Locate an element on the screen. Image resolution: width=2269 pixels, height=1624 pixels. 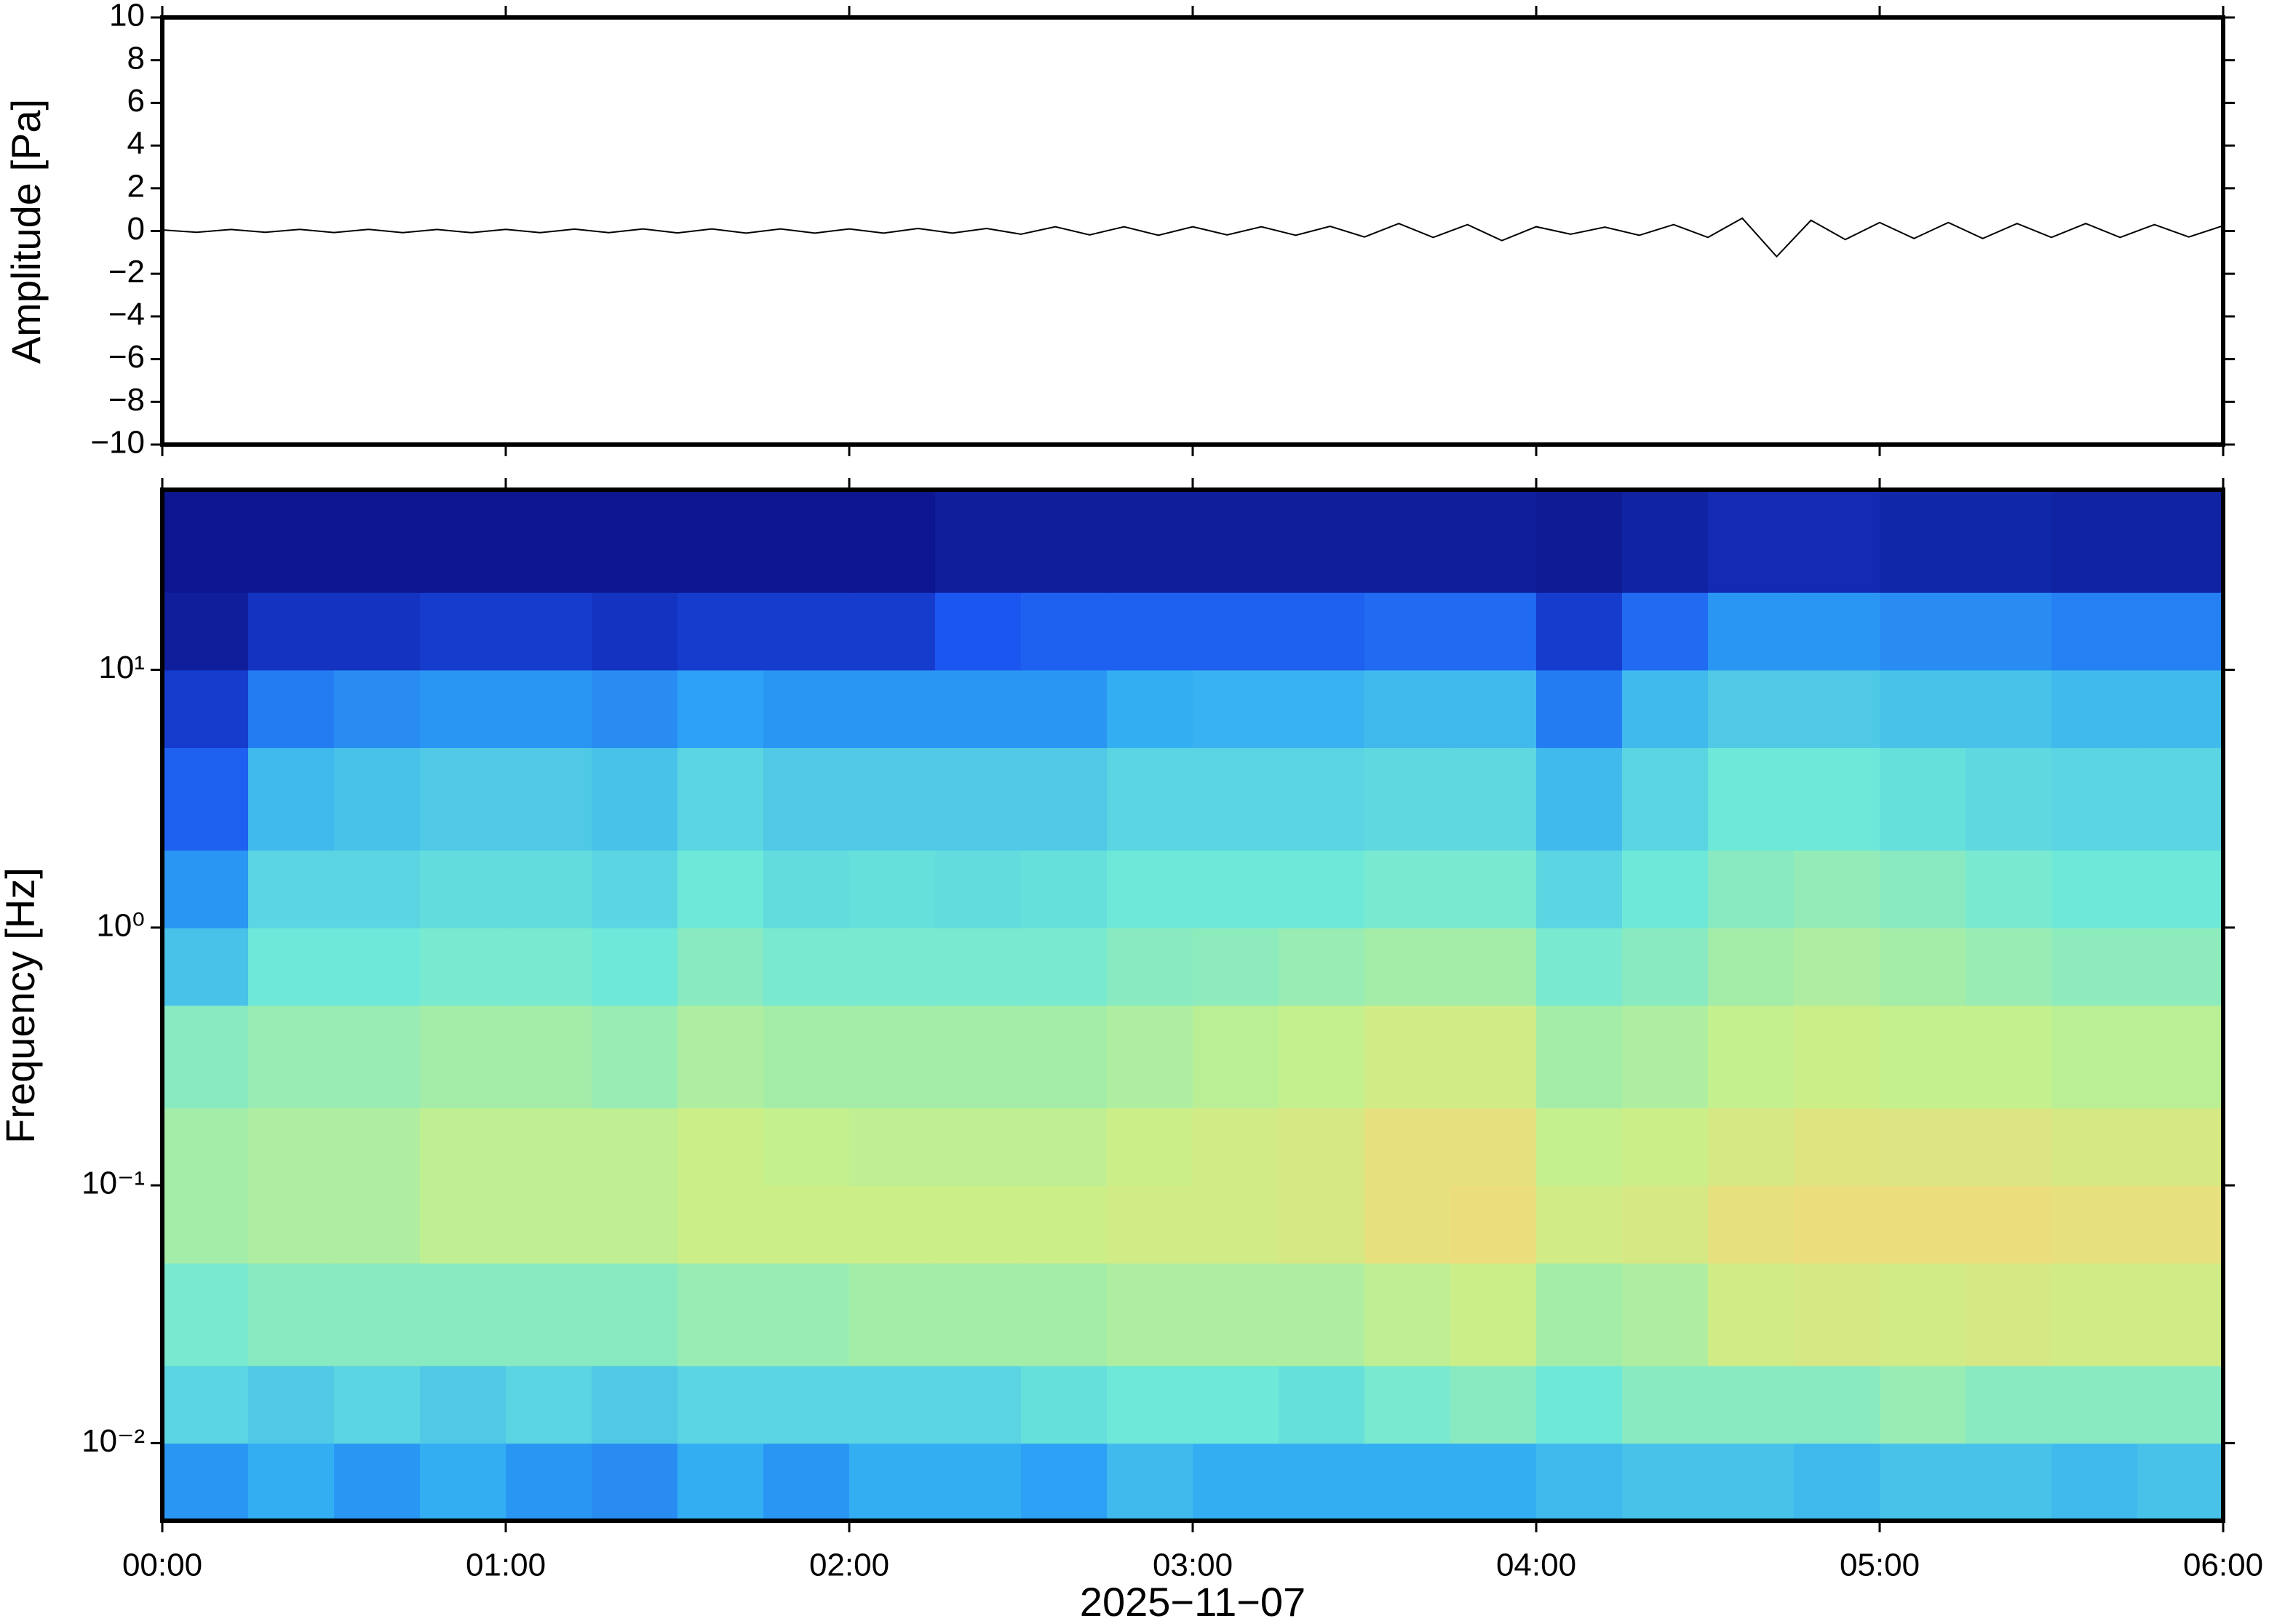
y-tick-label: 8 is located at coordinates (136, 58).